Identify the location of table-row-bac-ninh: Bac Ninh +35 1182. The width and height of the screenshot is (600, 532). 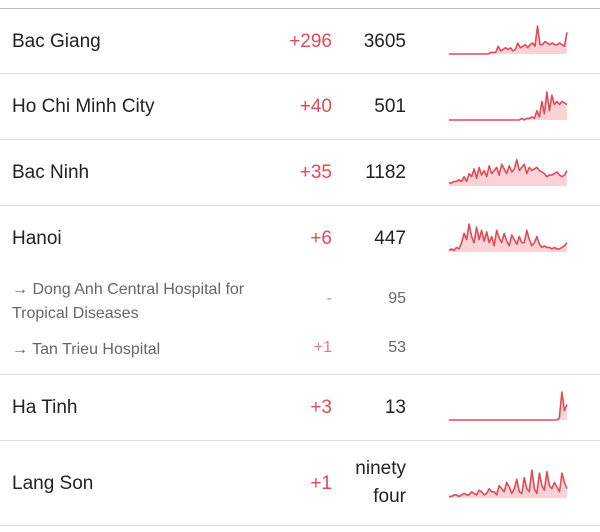
(300, 173).